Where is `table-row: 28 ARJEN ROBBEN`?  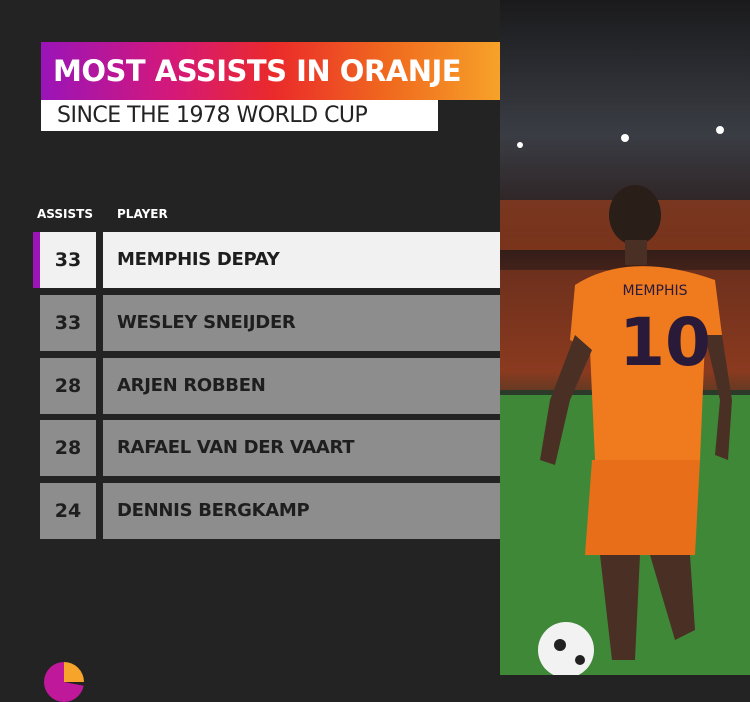
table-row: 28 ARJEN ROBBEN is located at coordinates (270, 386).